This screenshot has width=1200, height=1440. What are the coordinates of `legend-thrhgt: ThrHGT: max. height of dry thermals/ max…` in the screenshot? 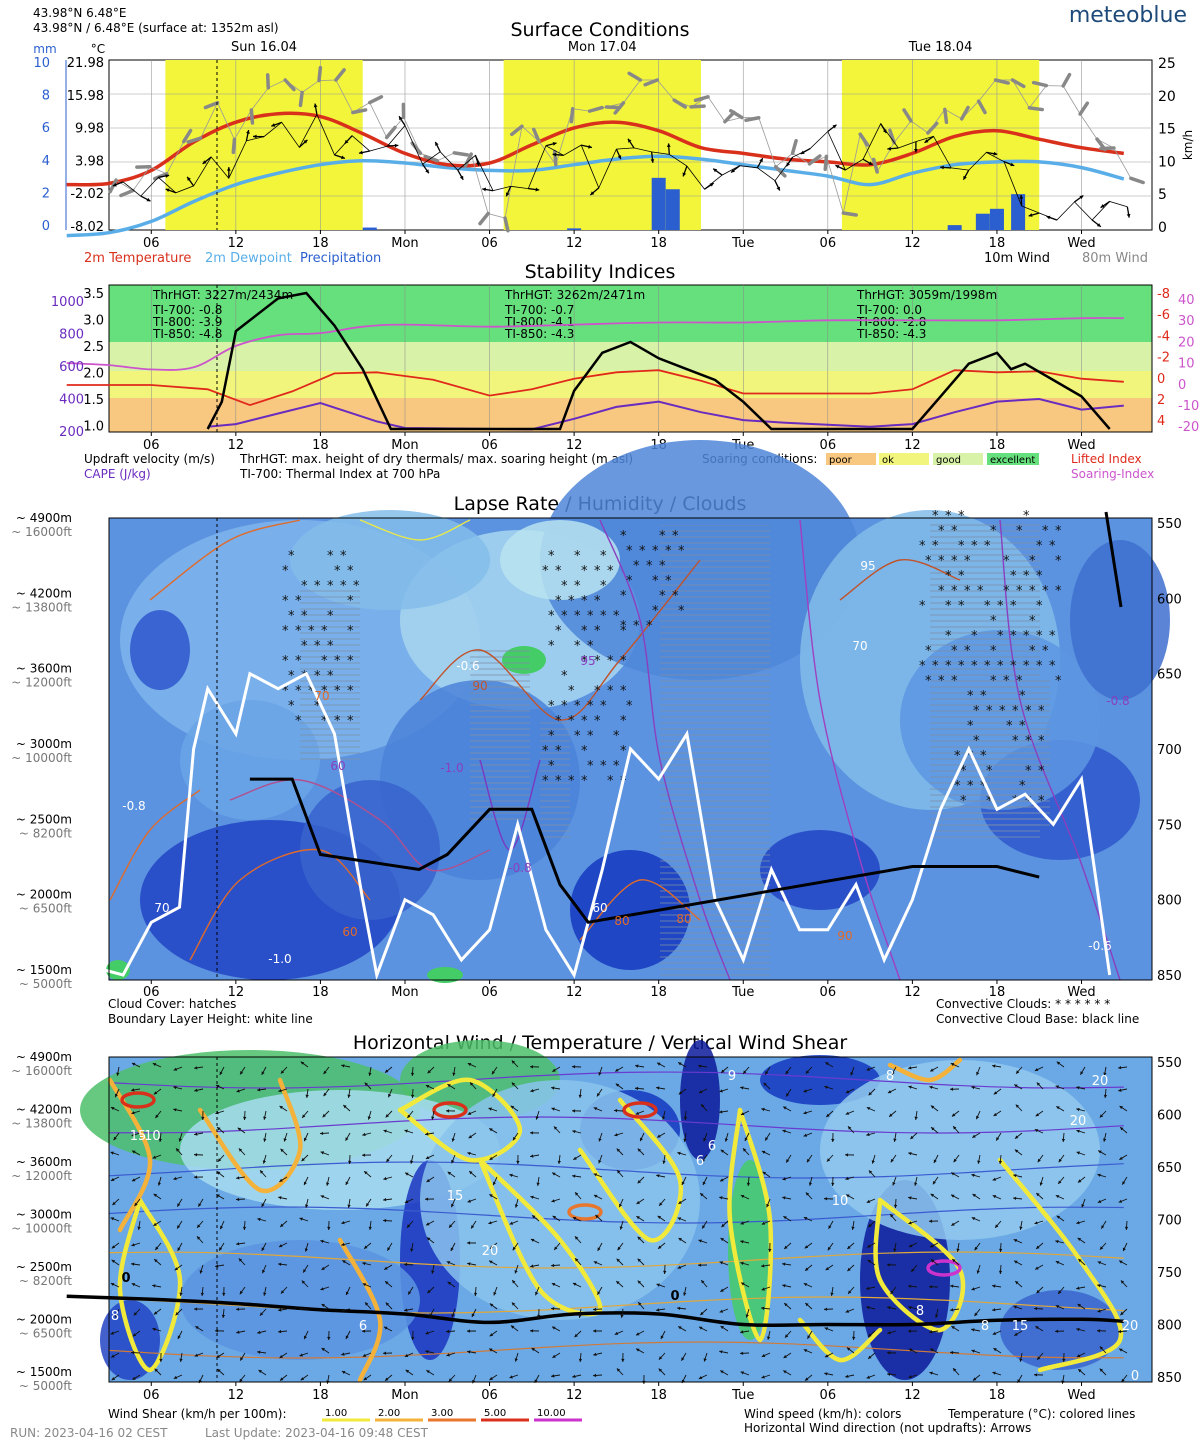 It's located at (436, 459).